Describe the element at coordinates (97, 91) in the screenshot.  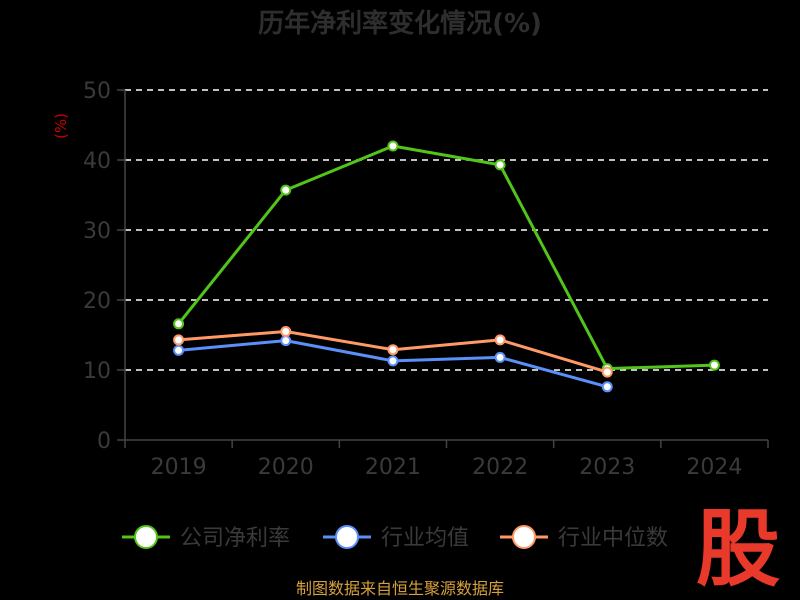
I see `y-tick-label: 50` at that location.